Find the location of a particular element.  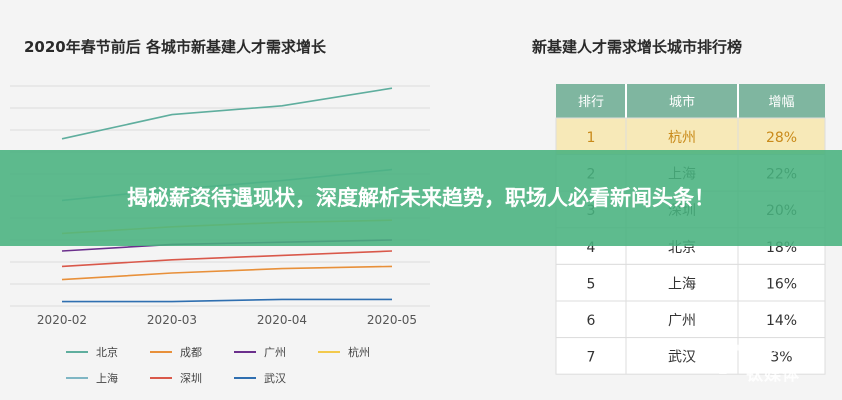

series-line-成都 is located at coordinates (227, 273).